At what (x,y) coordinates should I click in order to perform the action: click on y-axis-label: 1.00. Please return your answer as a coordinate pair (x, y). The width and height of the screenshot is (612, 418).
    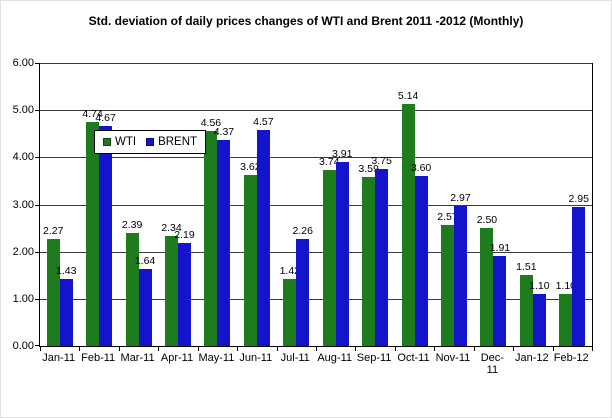
    Looking at the image, I should click on (23, 298).